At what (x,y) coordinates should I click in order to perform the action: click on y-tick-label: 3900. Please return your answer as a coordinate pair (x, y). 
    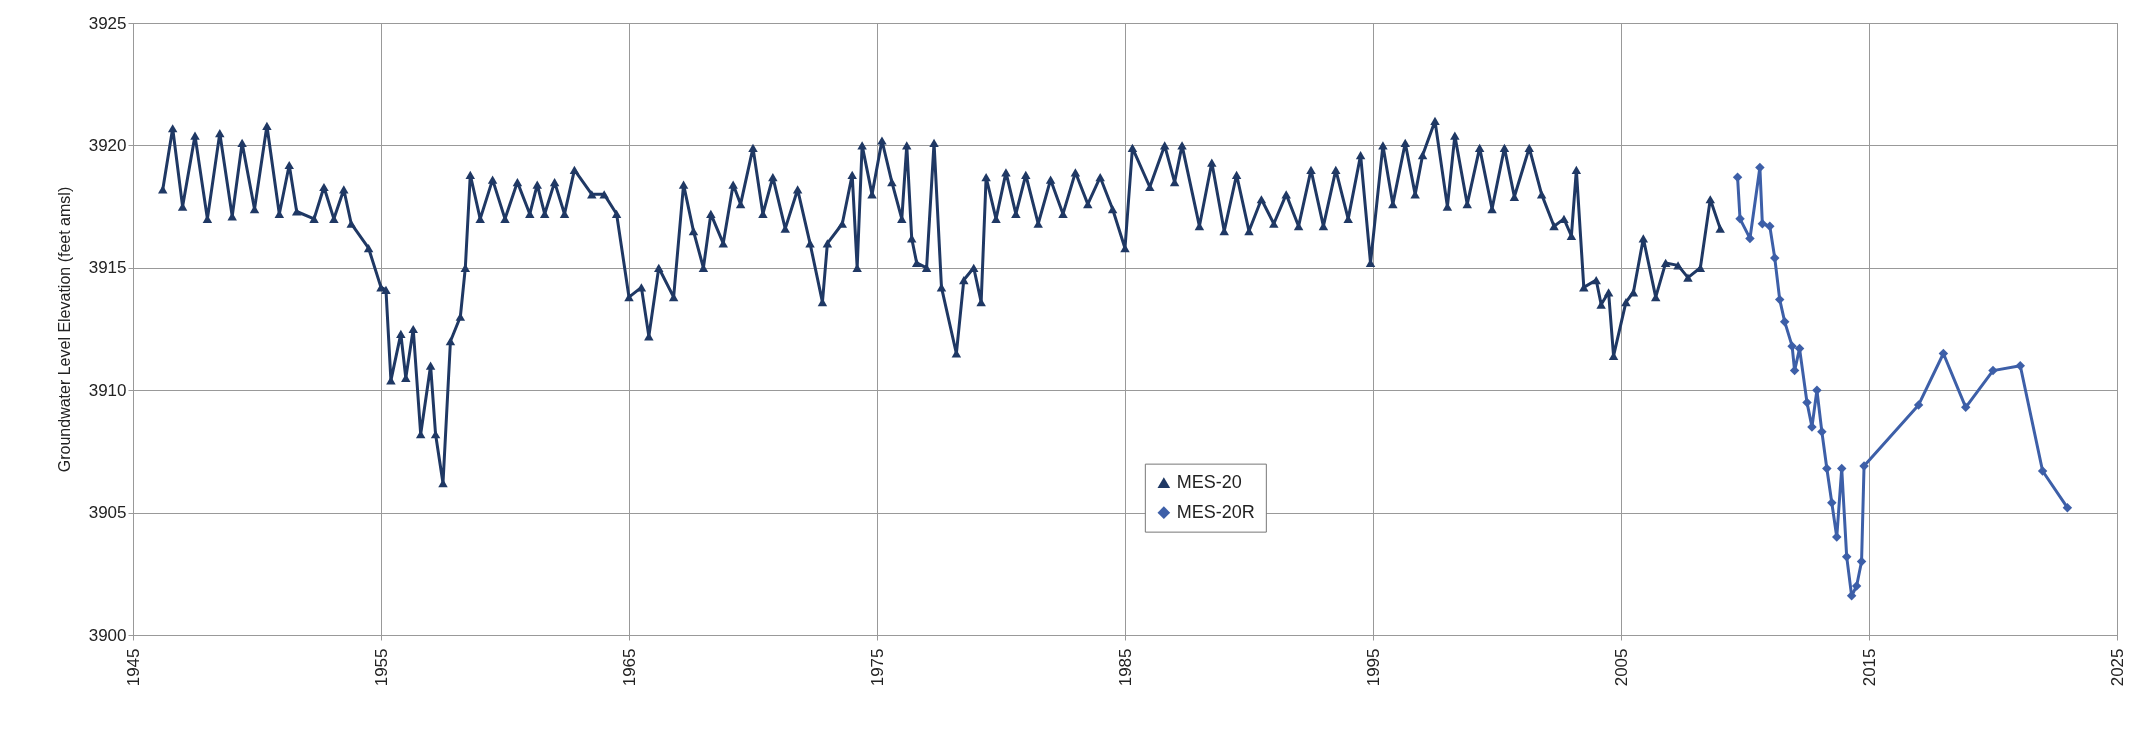
    Looking at the image, I should click on (107, 635).